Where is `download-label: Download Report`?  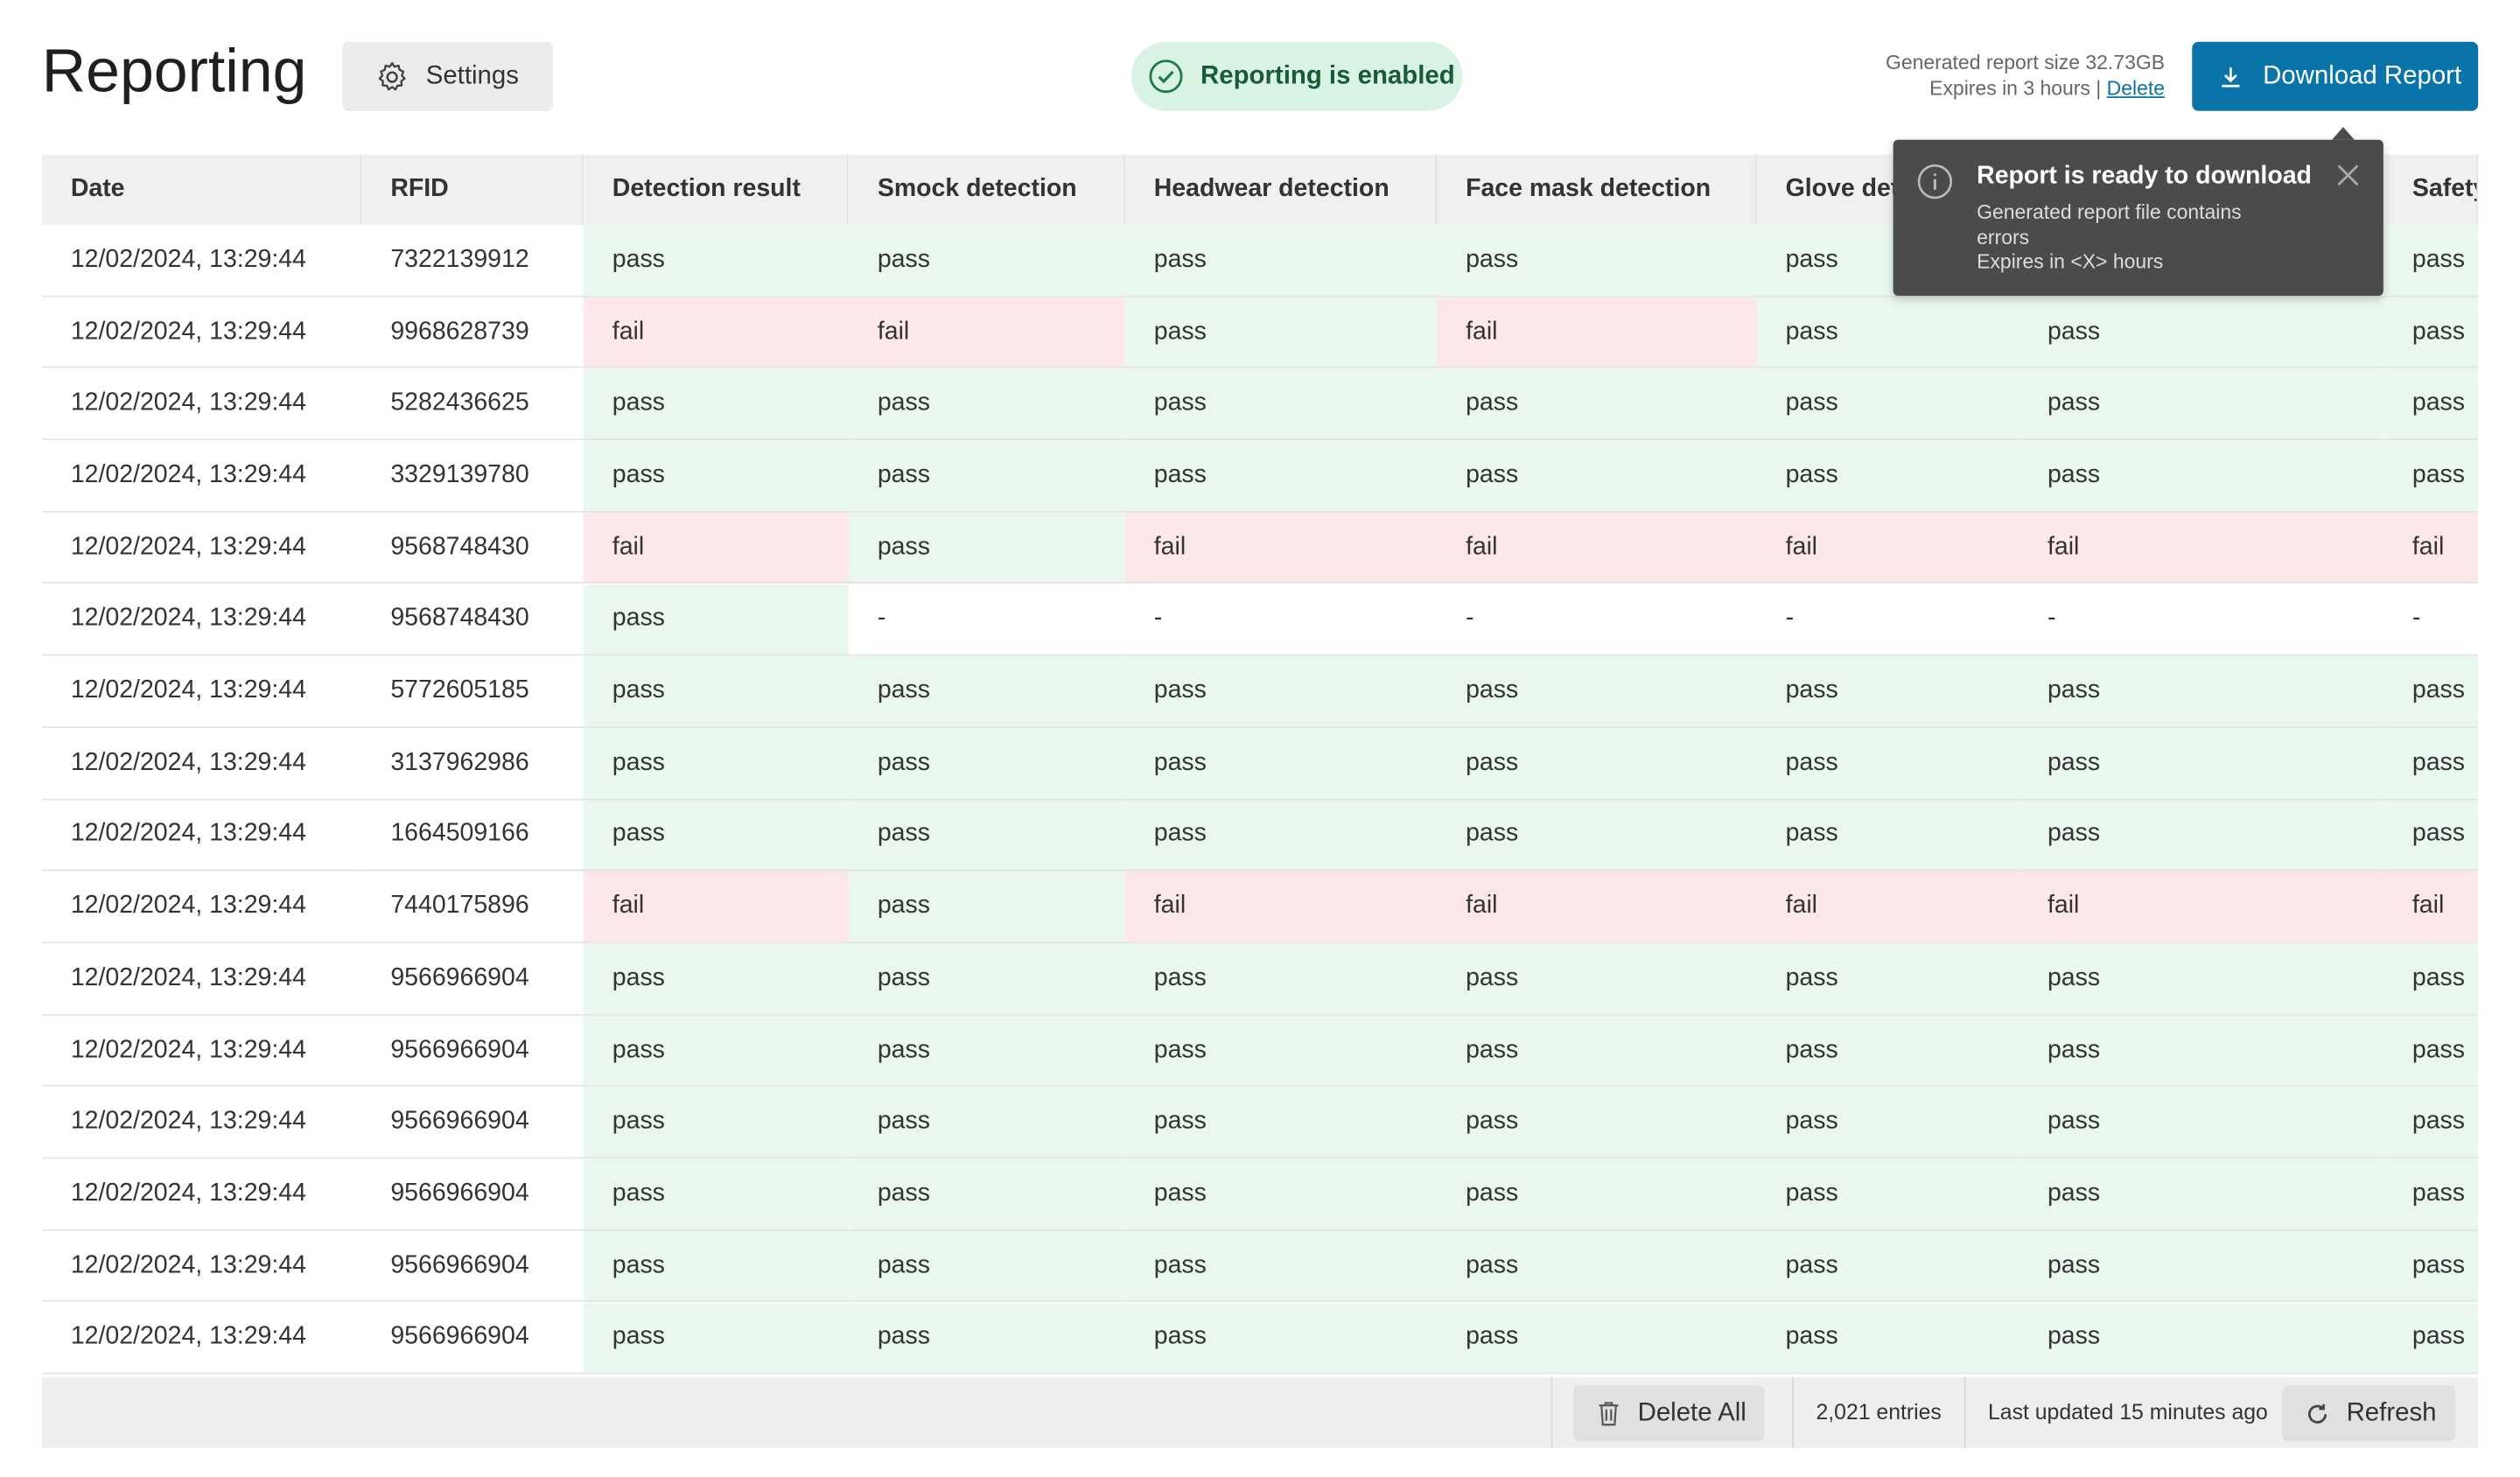 download-label: Download Report is located at coordinates (2362, 75).